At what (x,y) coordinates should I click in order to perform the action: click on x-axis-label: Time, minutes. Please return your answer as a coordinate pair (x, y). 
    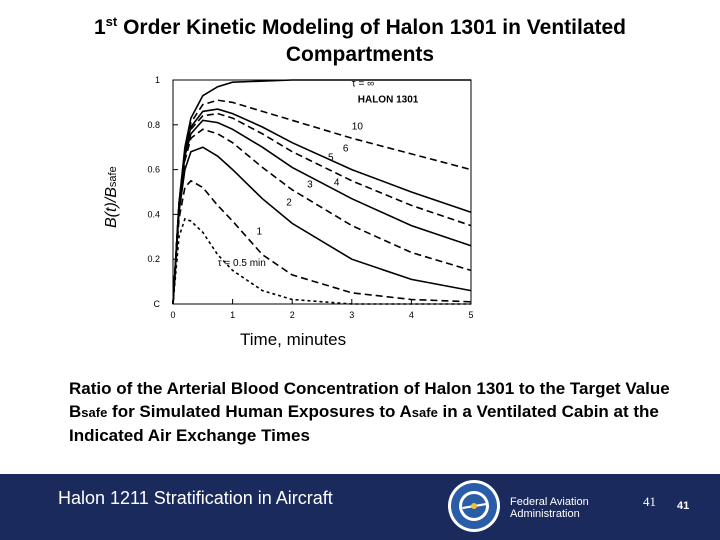
    Looking at the image, I should click on (293, 339).